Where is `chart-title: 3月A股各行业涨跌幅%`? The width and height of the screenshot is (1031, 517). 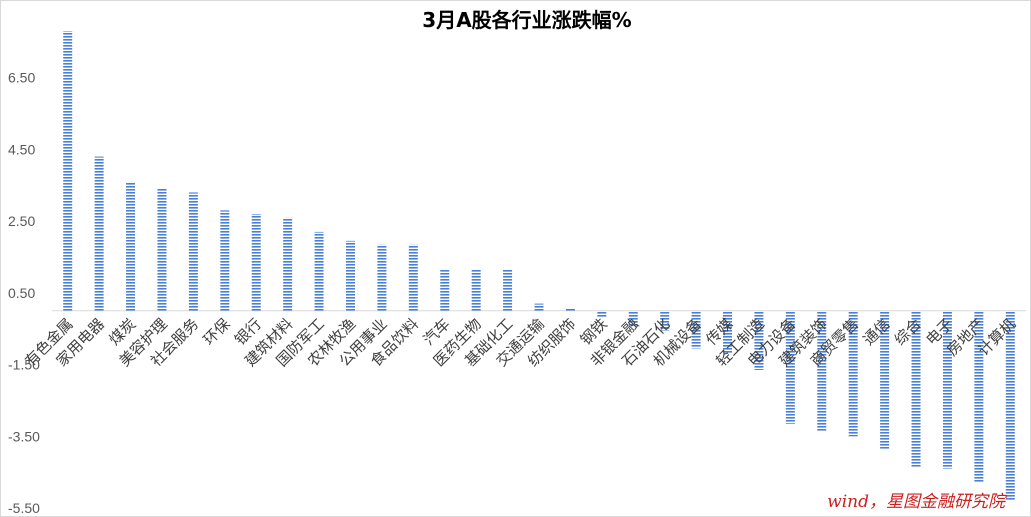
chart-title: 3月A股各行业涨跌幅% is located at coordinates (526, 20).